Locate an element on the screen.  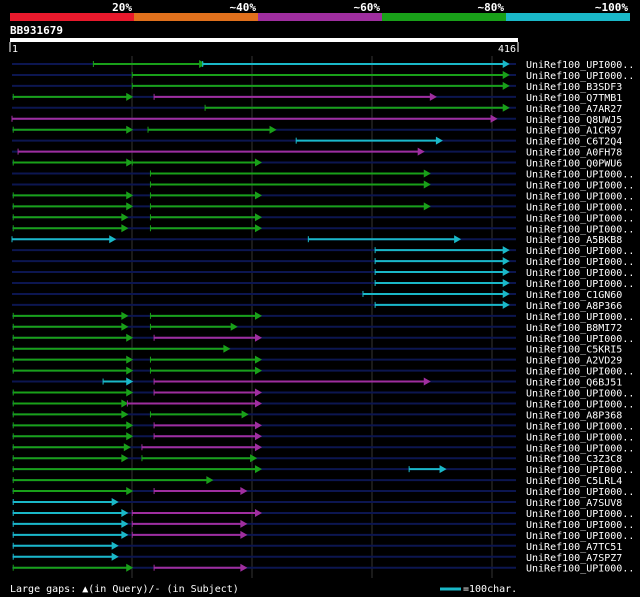
hit-row: UniRef100_A8P366 is located at coordinates (317, 306).